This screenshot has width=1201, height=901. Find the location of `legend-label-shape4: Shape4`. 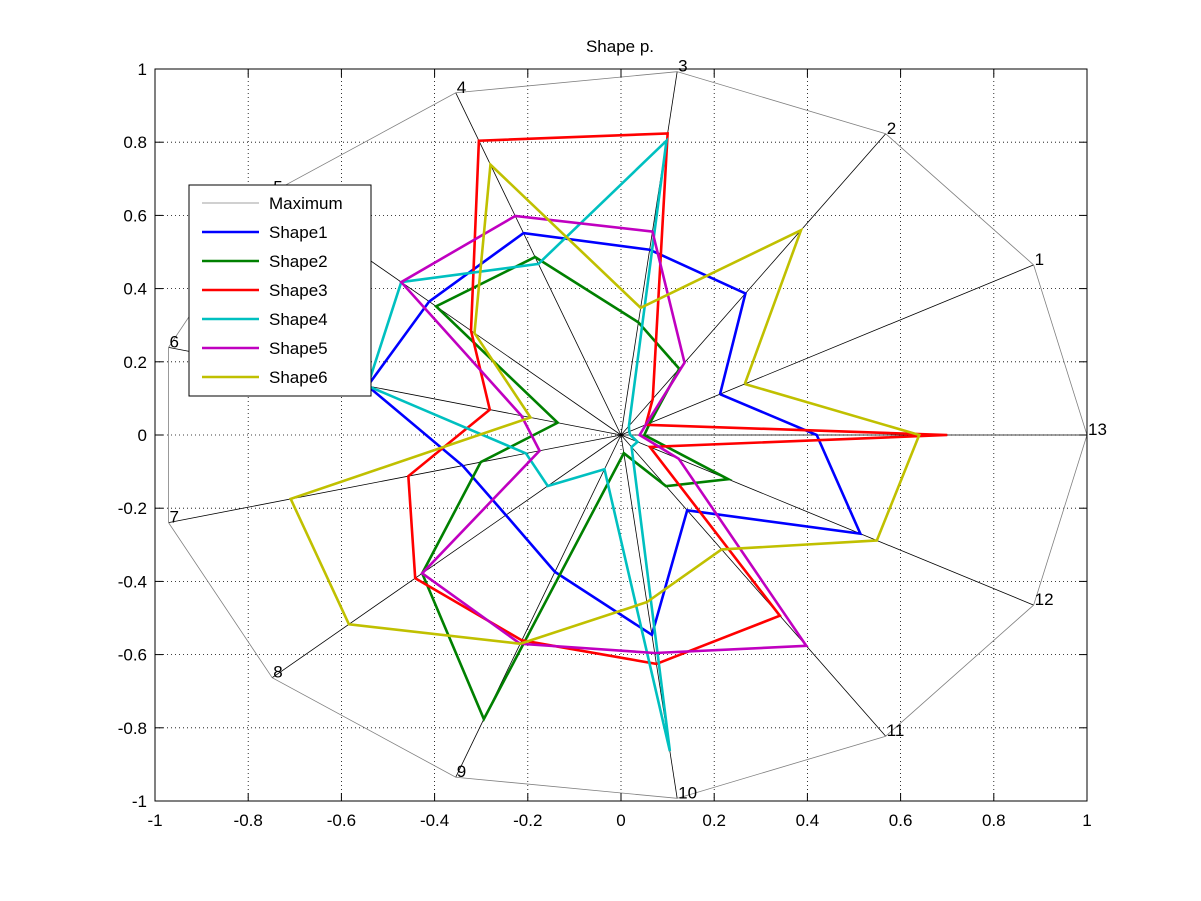

legend-label-shape4: Shape4 is located at coordinates (298, 319).